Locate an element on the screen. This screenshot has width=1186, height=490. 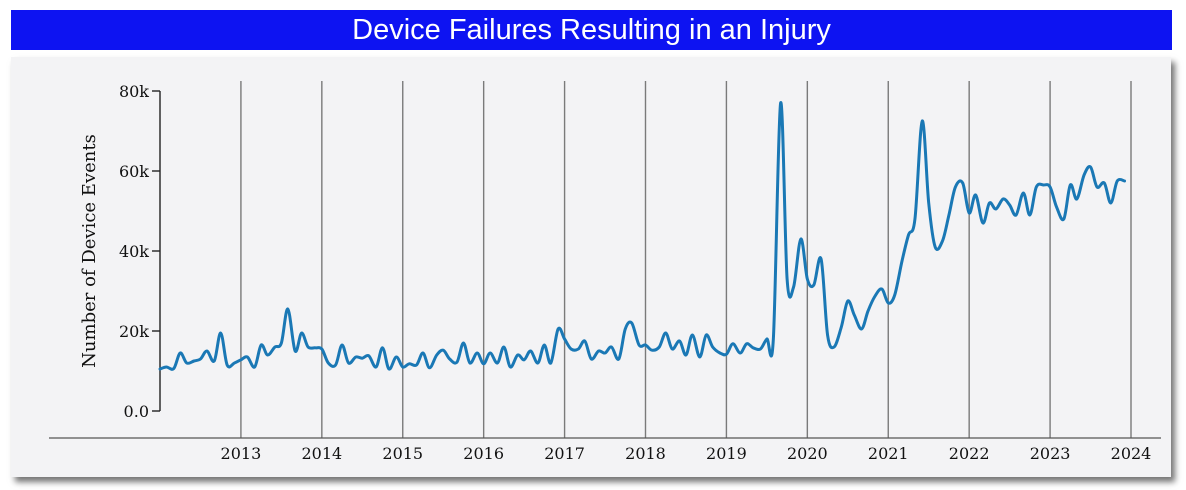
x-tick-label: 2015 is located at coordinates (402, 453).